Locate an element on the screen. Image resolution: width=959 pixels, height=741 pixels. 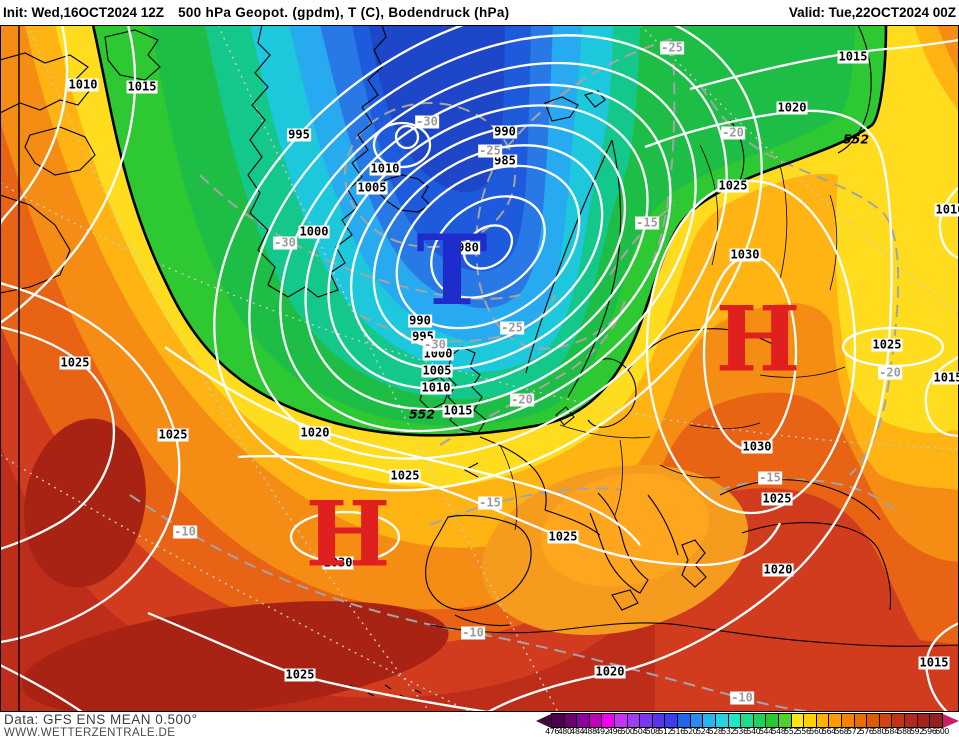
colorbar-tick: 508 is located at coordinates (652, 731).